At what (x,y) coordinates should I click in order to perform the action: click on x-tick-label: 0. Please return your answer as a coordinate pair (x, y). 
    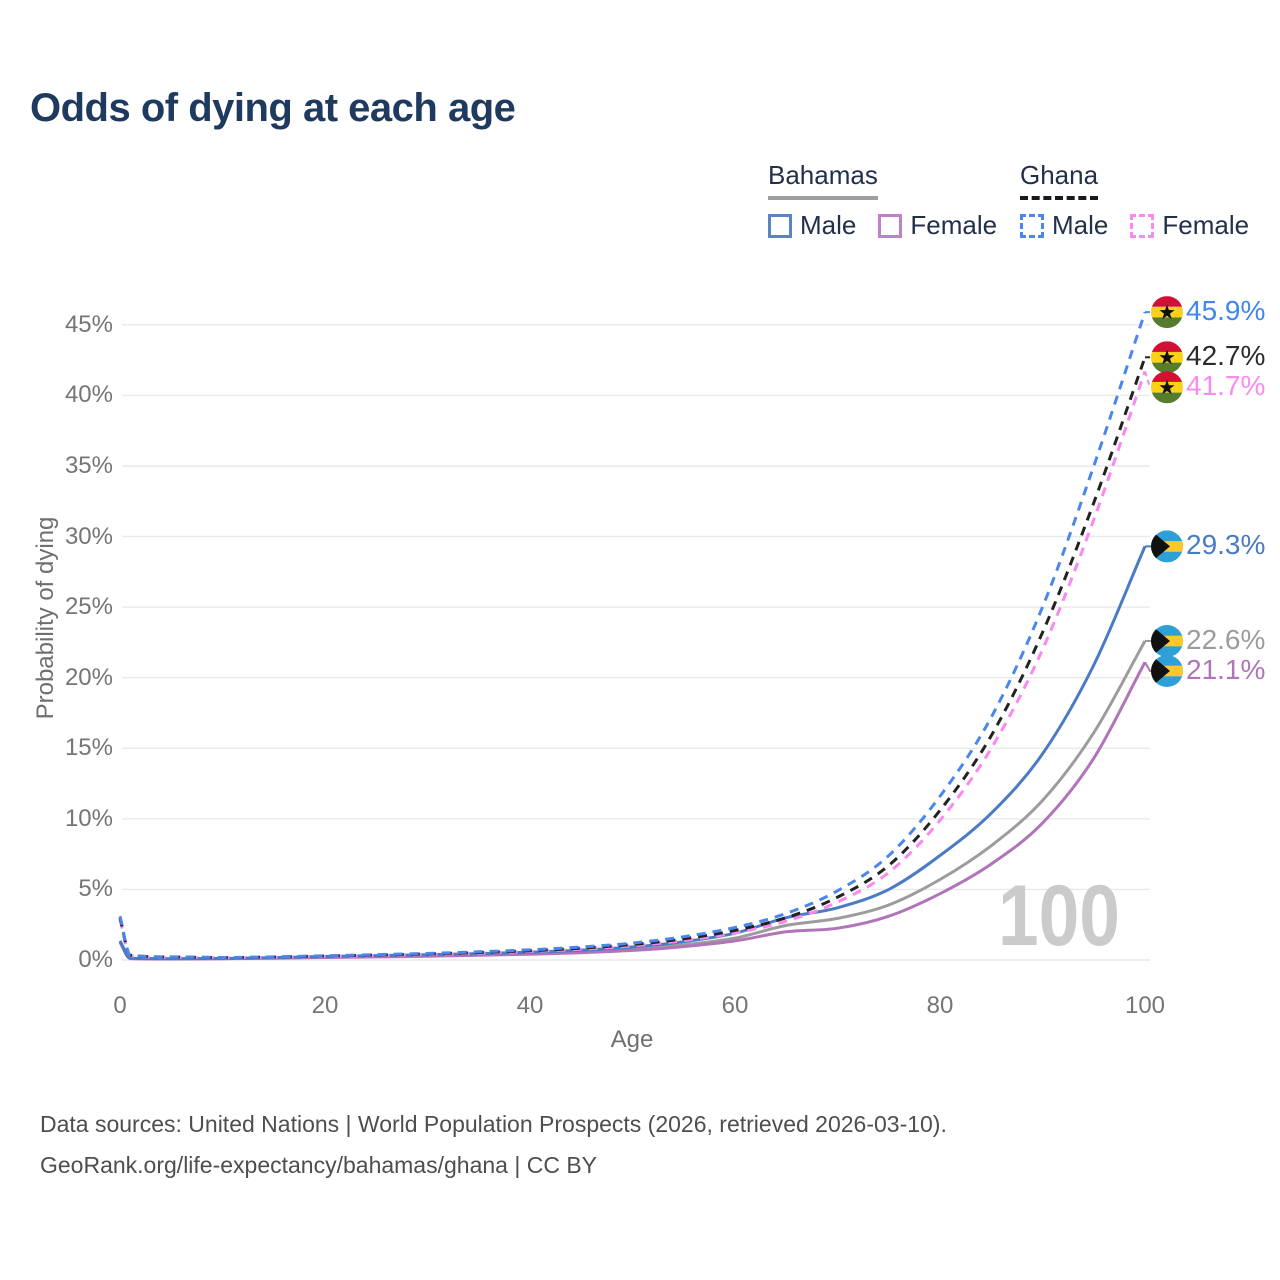
    Looking at the image, I should click on (120, 1005).